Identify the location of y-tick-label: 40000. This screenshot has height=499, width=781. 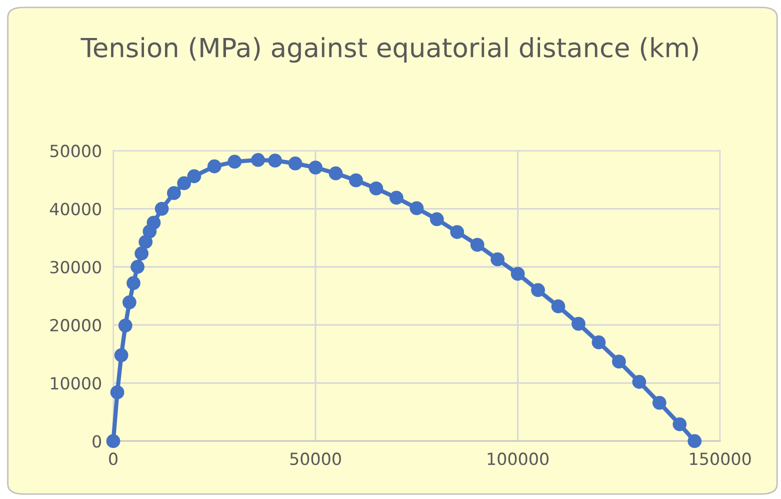
(76, 209).